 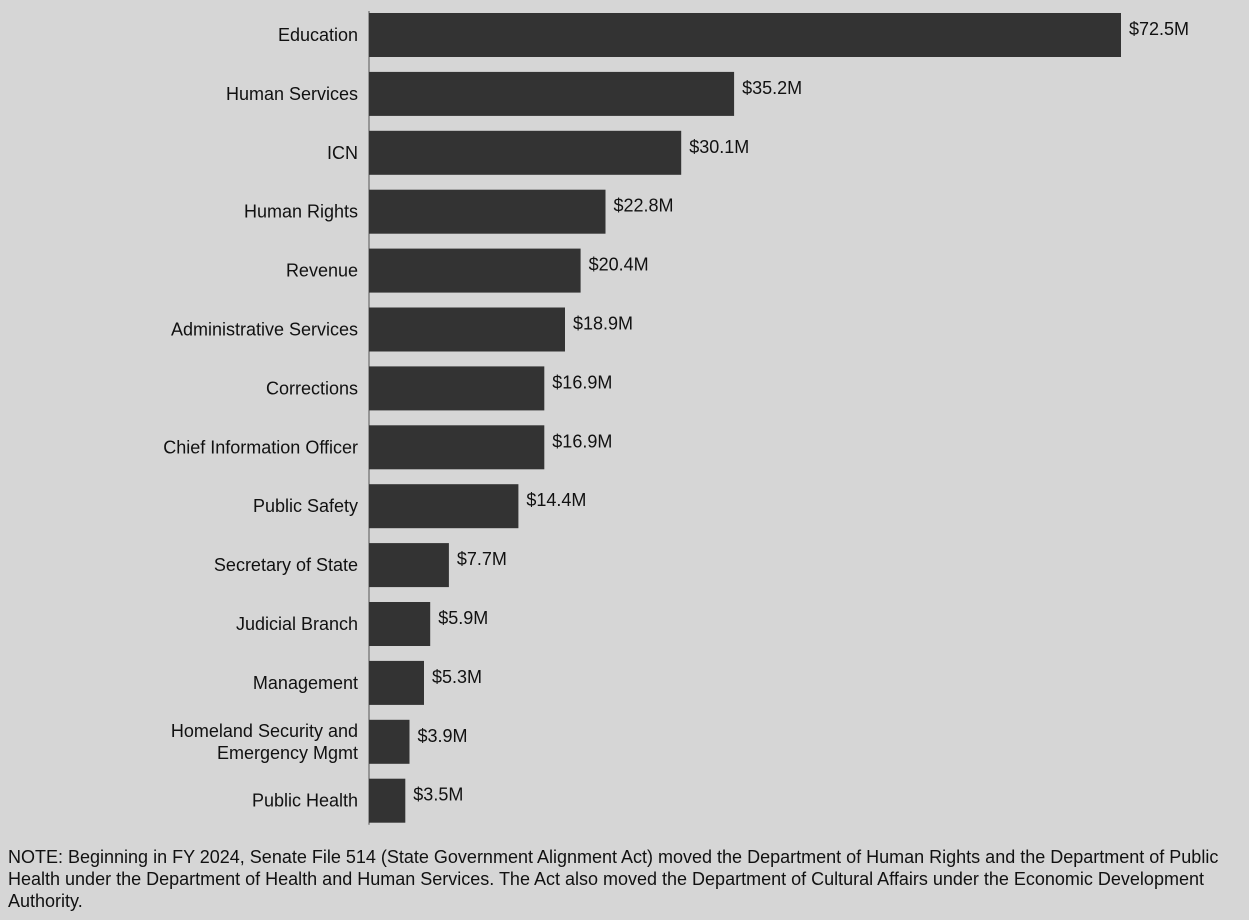 What do you see at coordinates (305, 506) in the screenshot?
I see `category-label: Public Safety` at bounding box center [305, 506].